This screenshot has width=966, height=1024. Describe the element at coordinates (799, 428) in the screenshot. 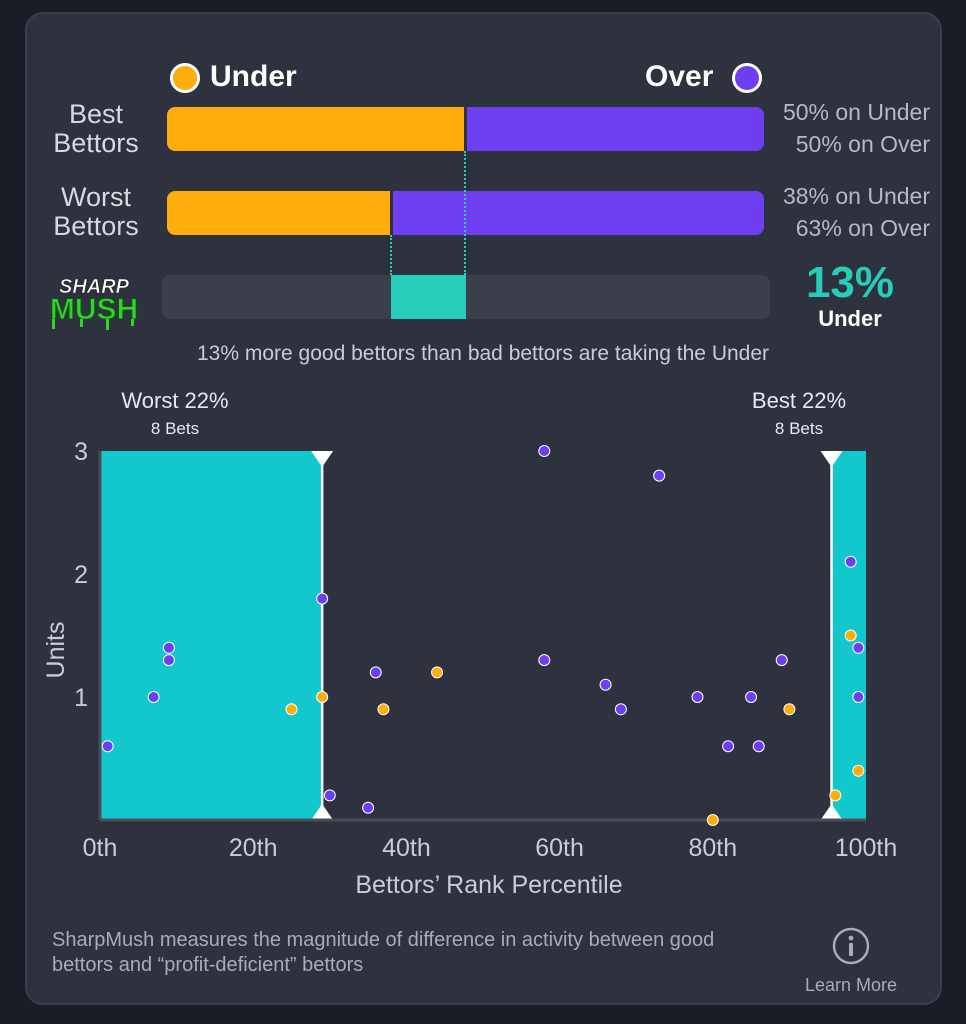

I see `best-band-sub: 8 Bets` at that location.